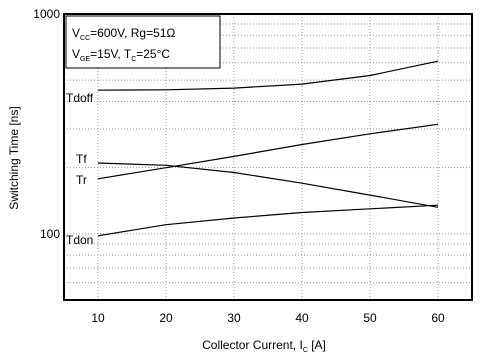 This screenshot has height=354, width=482. Describe the element at coordinates (234, 318) in the screenshot. I see `x-tick-label: 30` at that location.